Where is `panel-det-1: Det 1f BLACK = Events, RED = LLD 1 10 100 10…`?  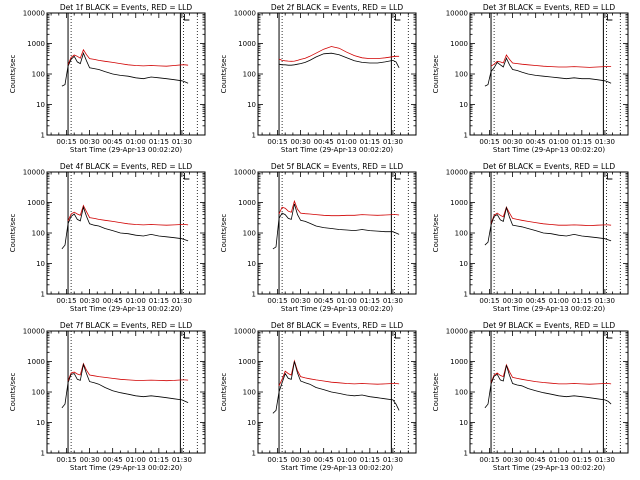 panel-det-1: Det 1f BLACK = Events, RED = LLD 1 10 100 10… is located at coordinates (107, 78).